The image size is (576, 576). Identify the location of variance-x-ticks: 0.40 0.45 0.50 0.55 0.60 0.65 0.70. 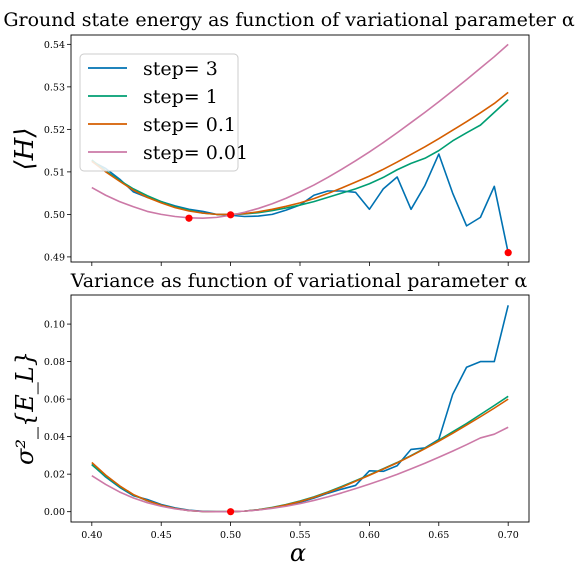
(300, 531).